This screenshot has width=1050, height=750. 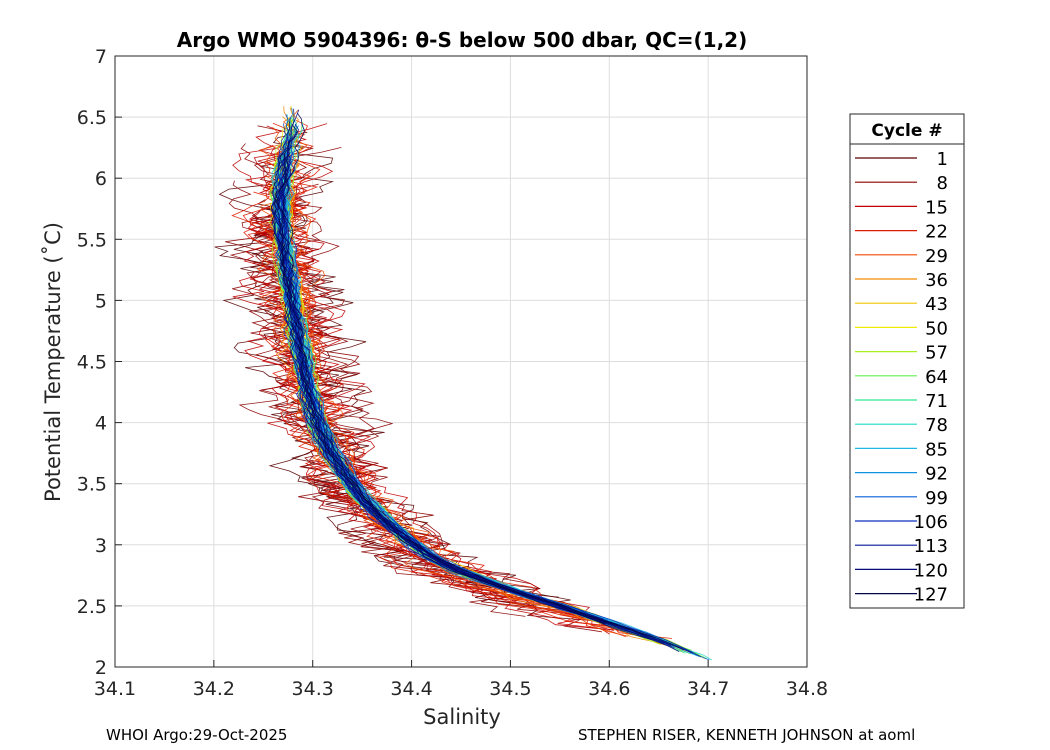 What do you see at coordinates (936, 280) in the screenshot?
I see `legend-entry-label: 36` at bounding box center [936, 280].